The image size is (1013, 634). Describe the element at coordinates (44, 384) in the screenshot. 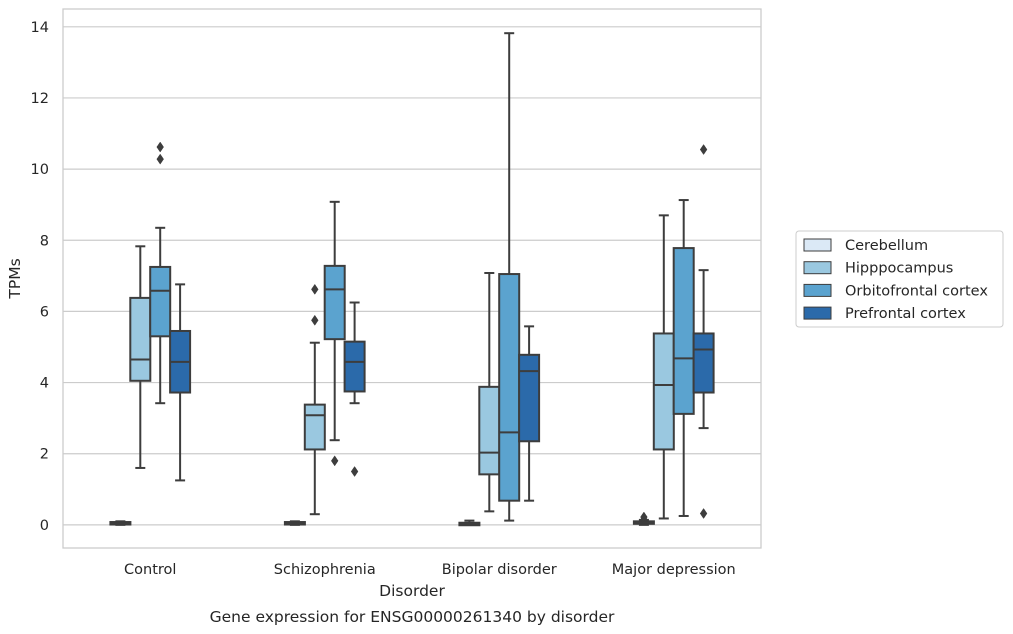

I see `y-tick-label: 4` at that location.